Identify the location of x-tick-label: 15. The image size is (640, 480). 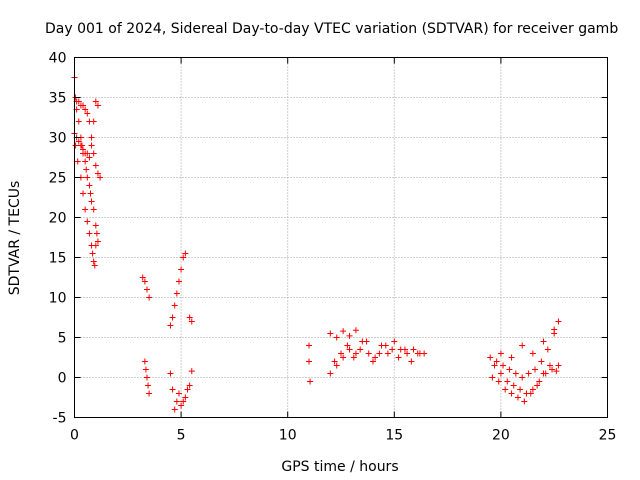
(394, 436).